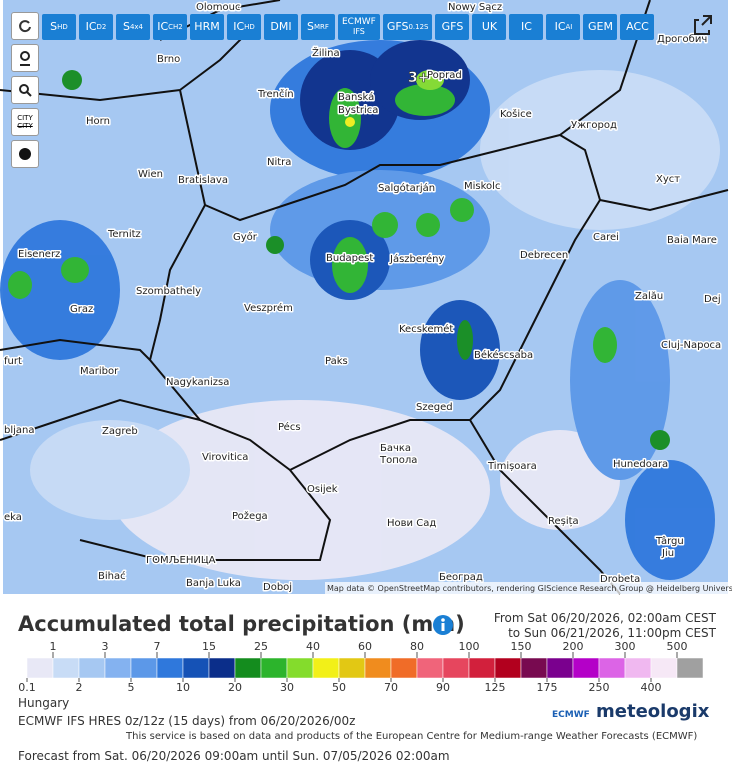  What do you see at coordinates (289, 427) in the screenshot?
I see `city-label: Pécs` at bounding box center [289, 427].